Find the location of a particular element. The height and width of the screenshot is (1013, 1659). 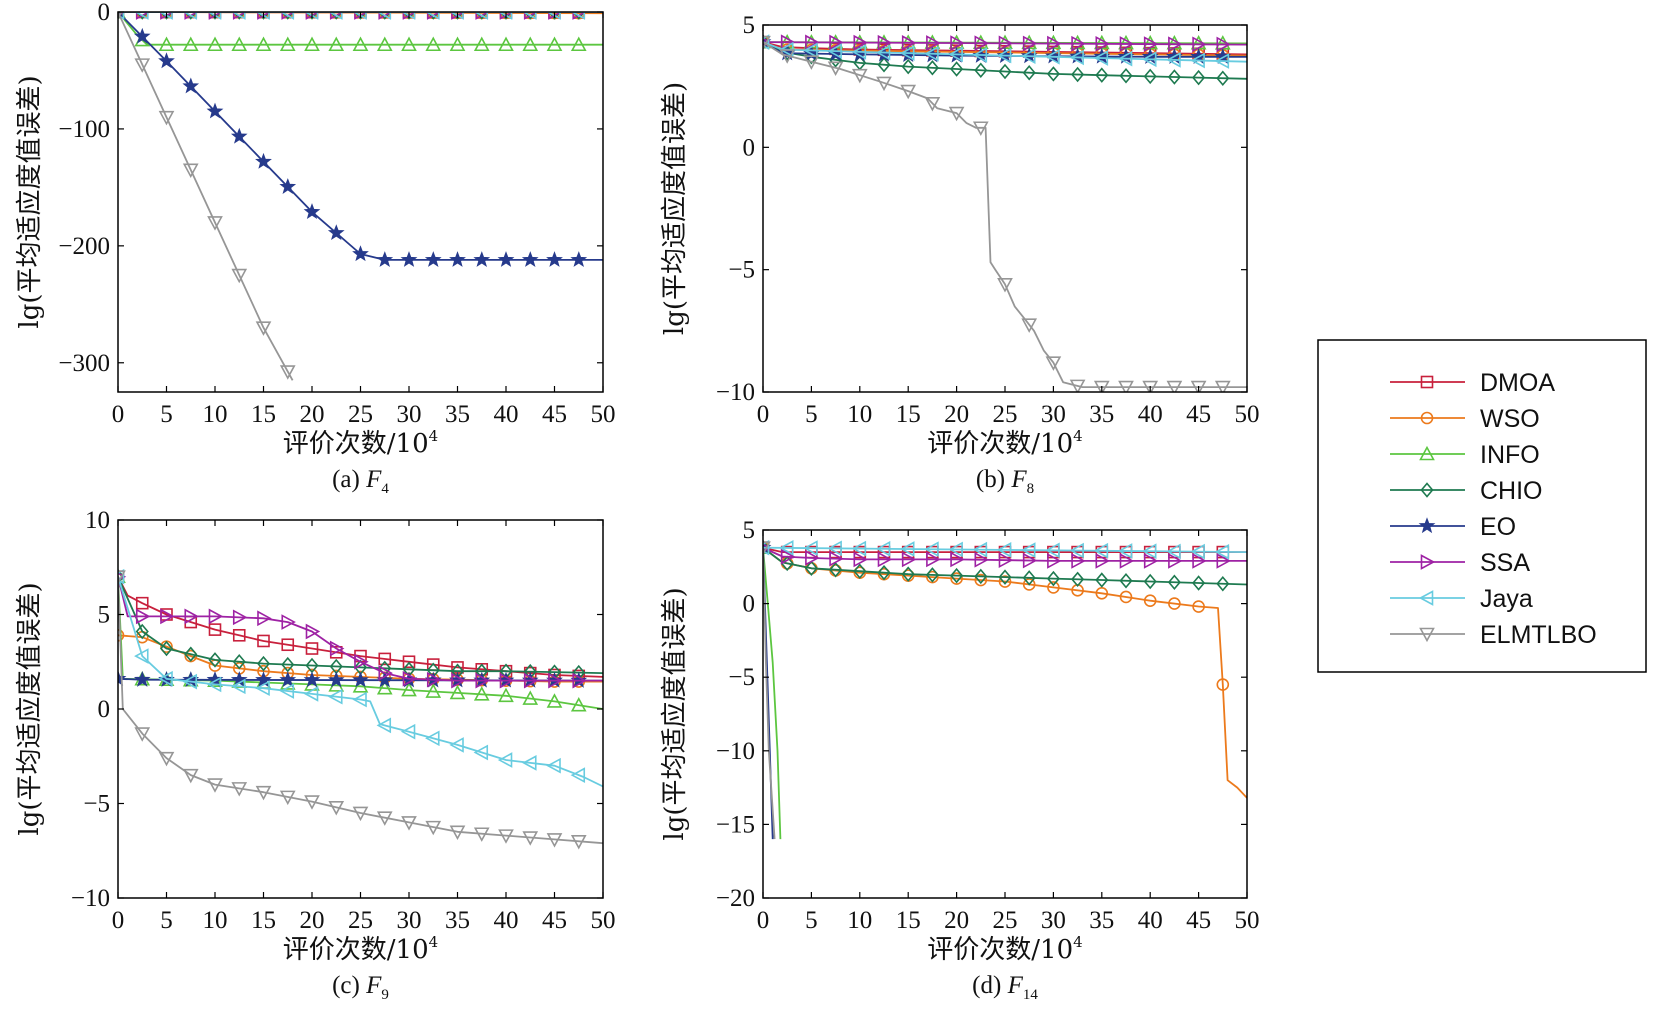

series-line-elmtlbo is located at coordinates (206, 196).